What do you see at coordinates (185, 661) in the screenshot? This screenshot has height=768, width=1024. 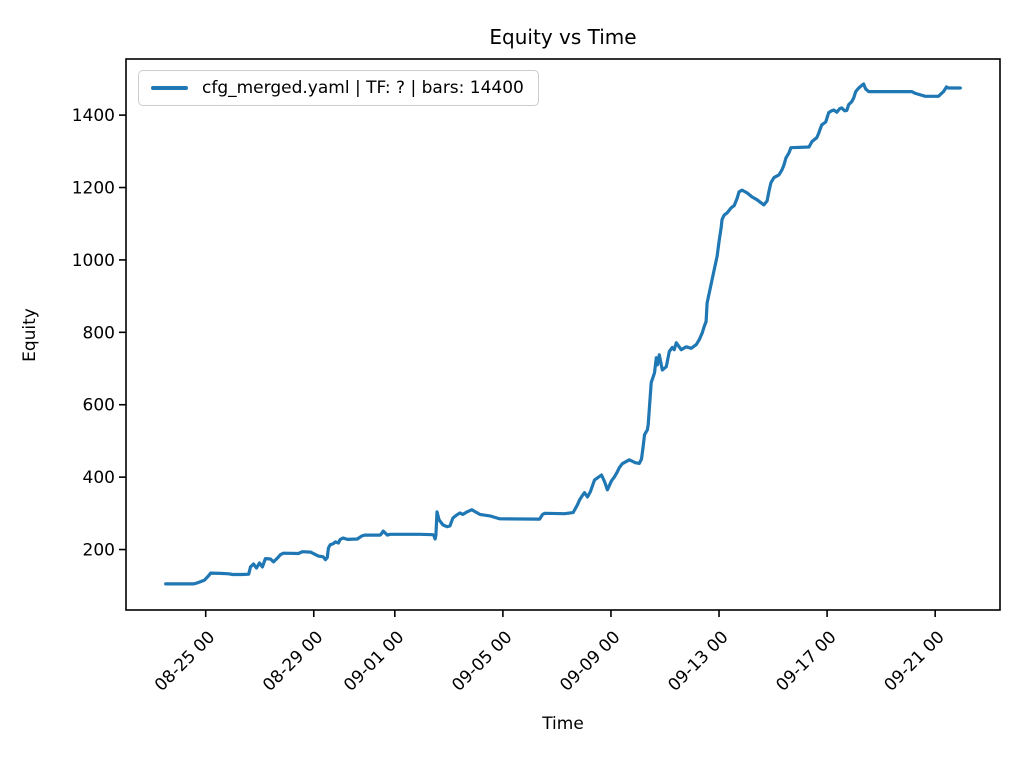 I see `x-tick-label: 08-25 00` at bounding box center [185, 661].